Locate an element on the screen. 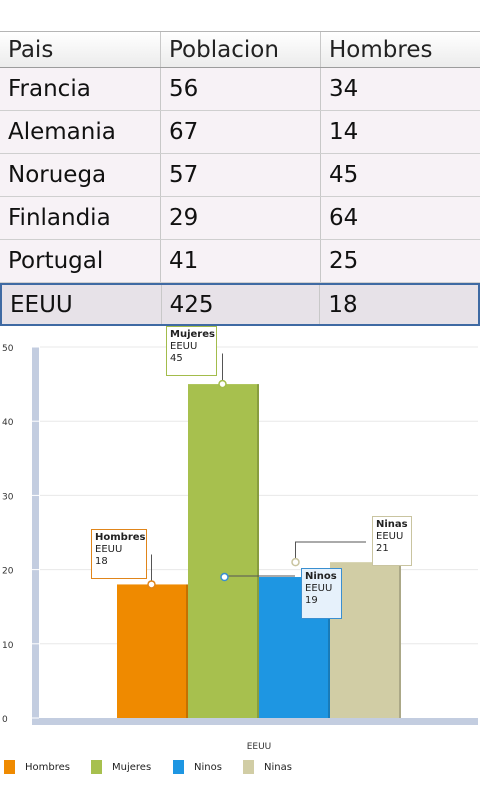 This screenshot has width=480, height=800. table-row: Alemania 67 14 is located at coordinates (240, 132).